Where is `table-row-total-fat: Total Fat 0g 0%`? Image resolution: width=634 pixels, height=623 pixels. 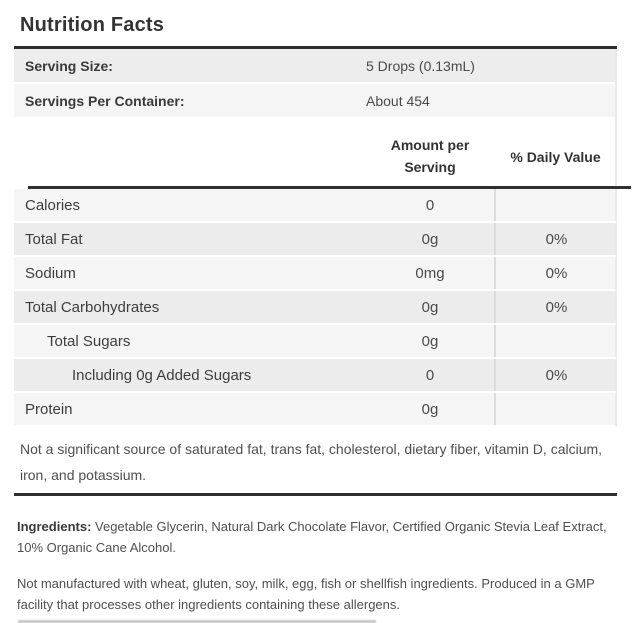
table-row-total-fat: Total Fat 0g 0% is located at coordinates (315, 240).